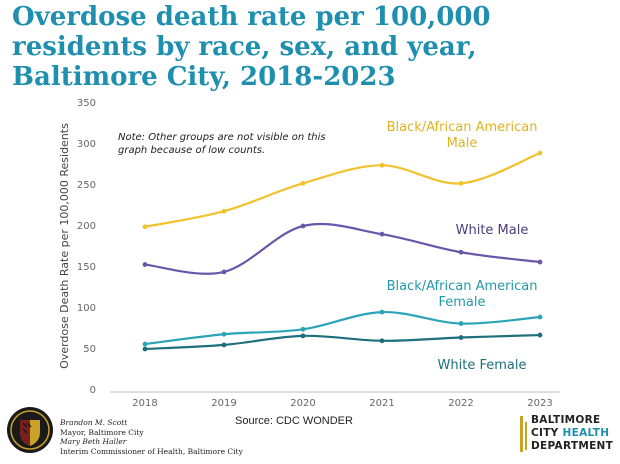 The height and width of the screenshot is (464, 620). What do you see at coordinates (460, 403) in the screenshot?
I see `x-tick-label: 2022` at bounding box center [460, 403].